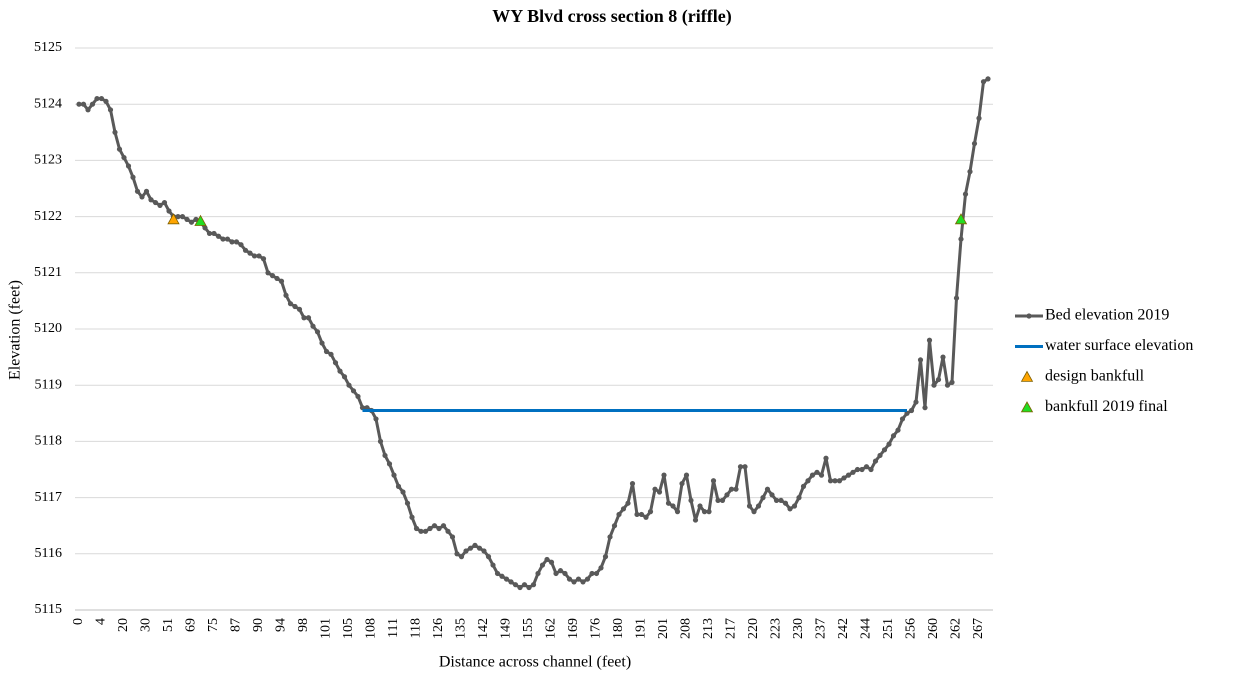  Describe the element at coordinates (663, 628) in the screenshot. I see `x-tick-label: 201` at that location.